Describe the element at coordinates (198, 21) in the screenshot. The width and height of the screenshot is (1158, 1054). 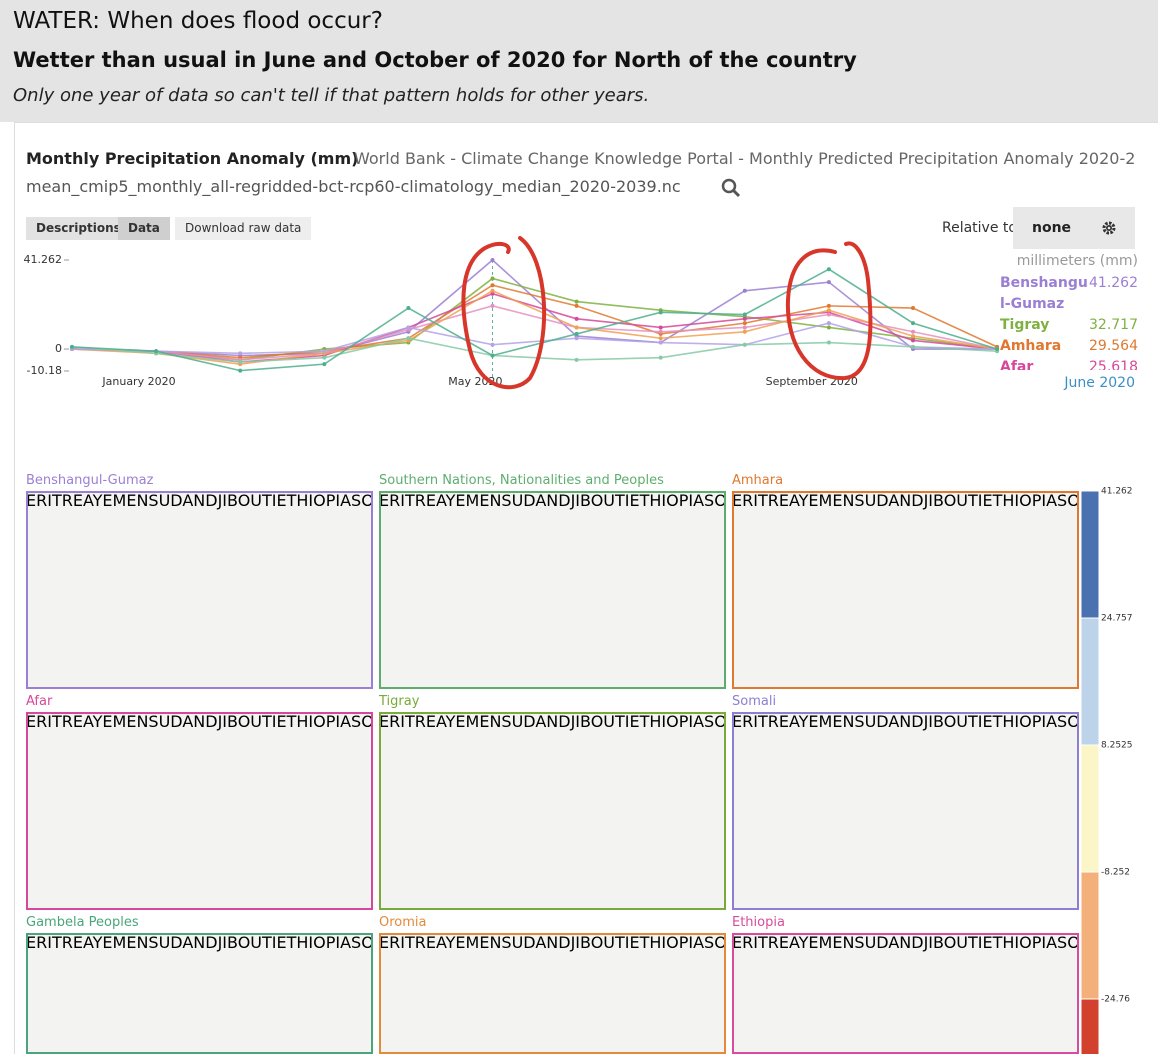
I see `page-title: WATER: When does flood occur?` at that location.